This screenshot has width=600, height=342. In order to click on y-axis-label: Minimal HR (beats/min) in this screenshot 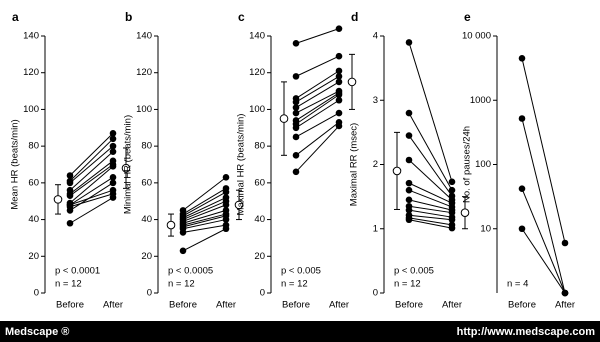, I will do `click(128, 164)`.